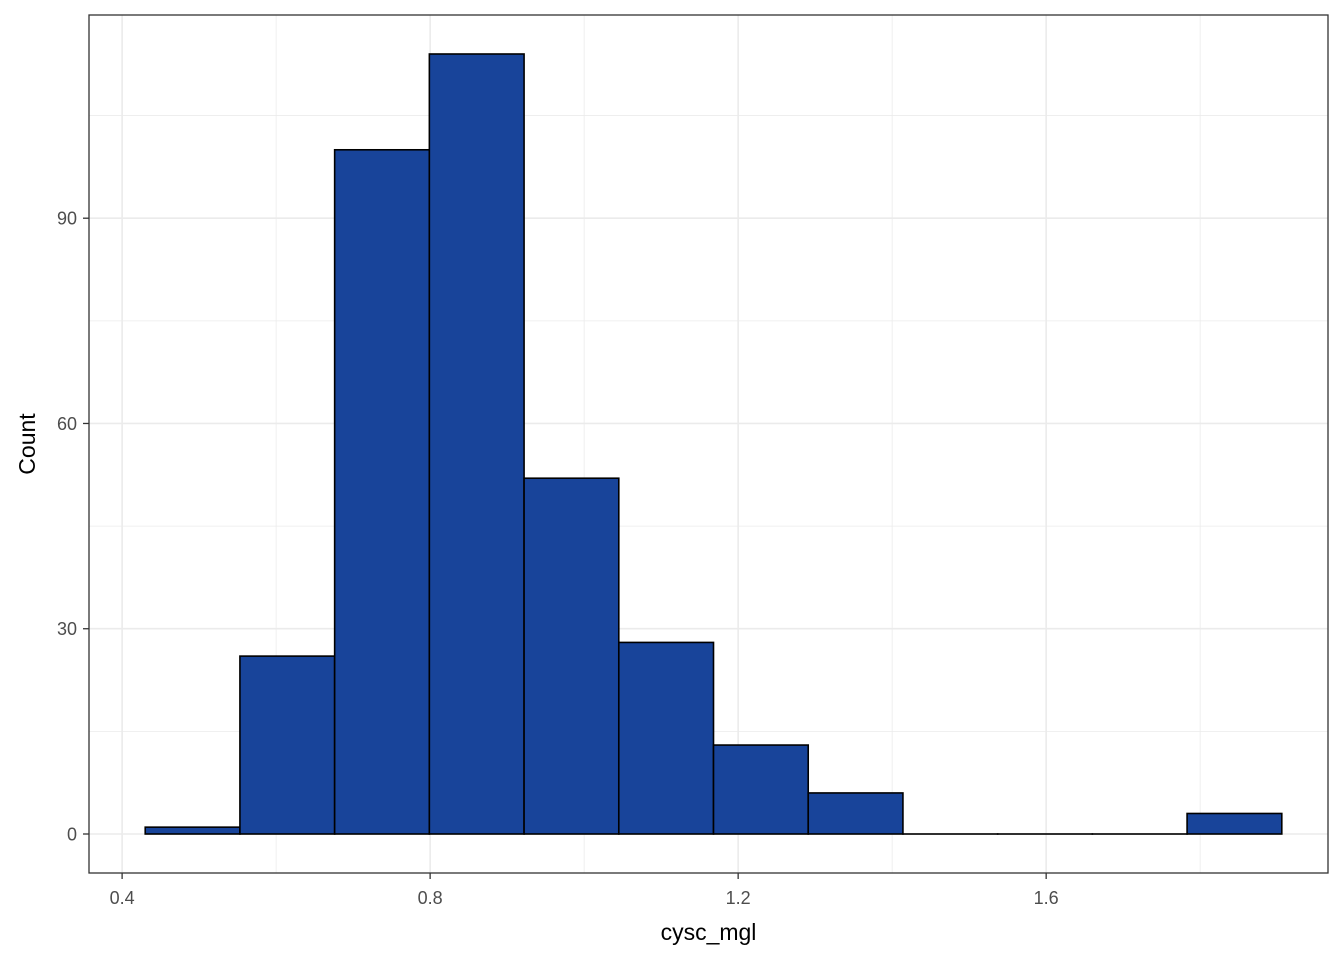  What do you see at coordinates (72, 835) in the screenshot?
I see `y-tick-label: 0` at bounding box center [72, 835].